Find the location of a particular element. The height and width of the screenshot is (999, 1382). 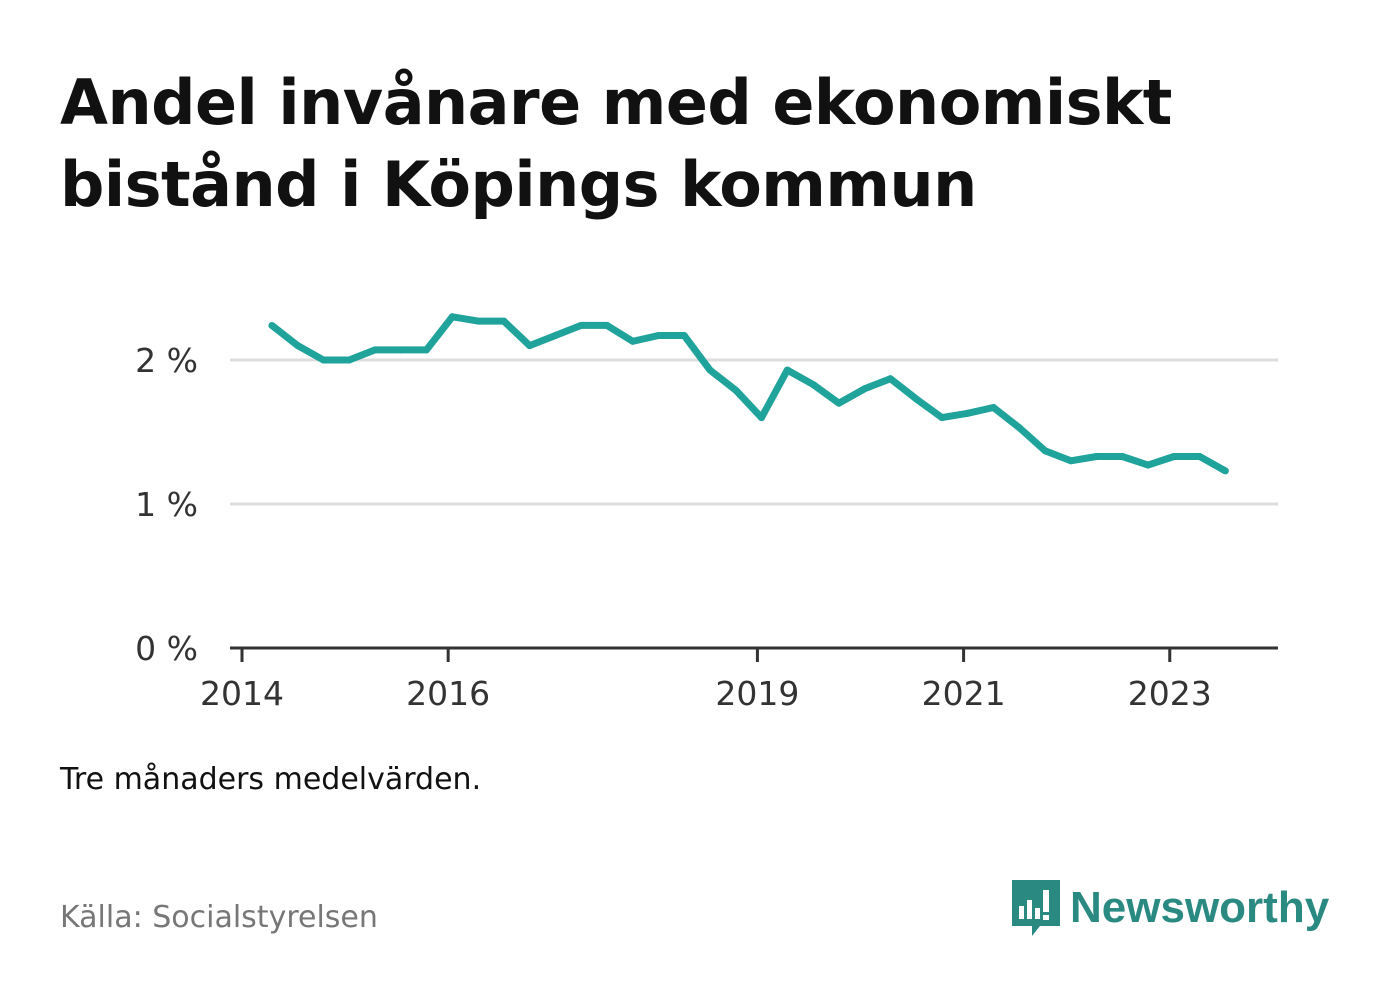

x-tick-label: 2016 is located at coordinates (448, 693).